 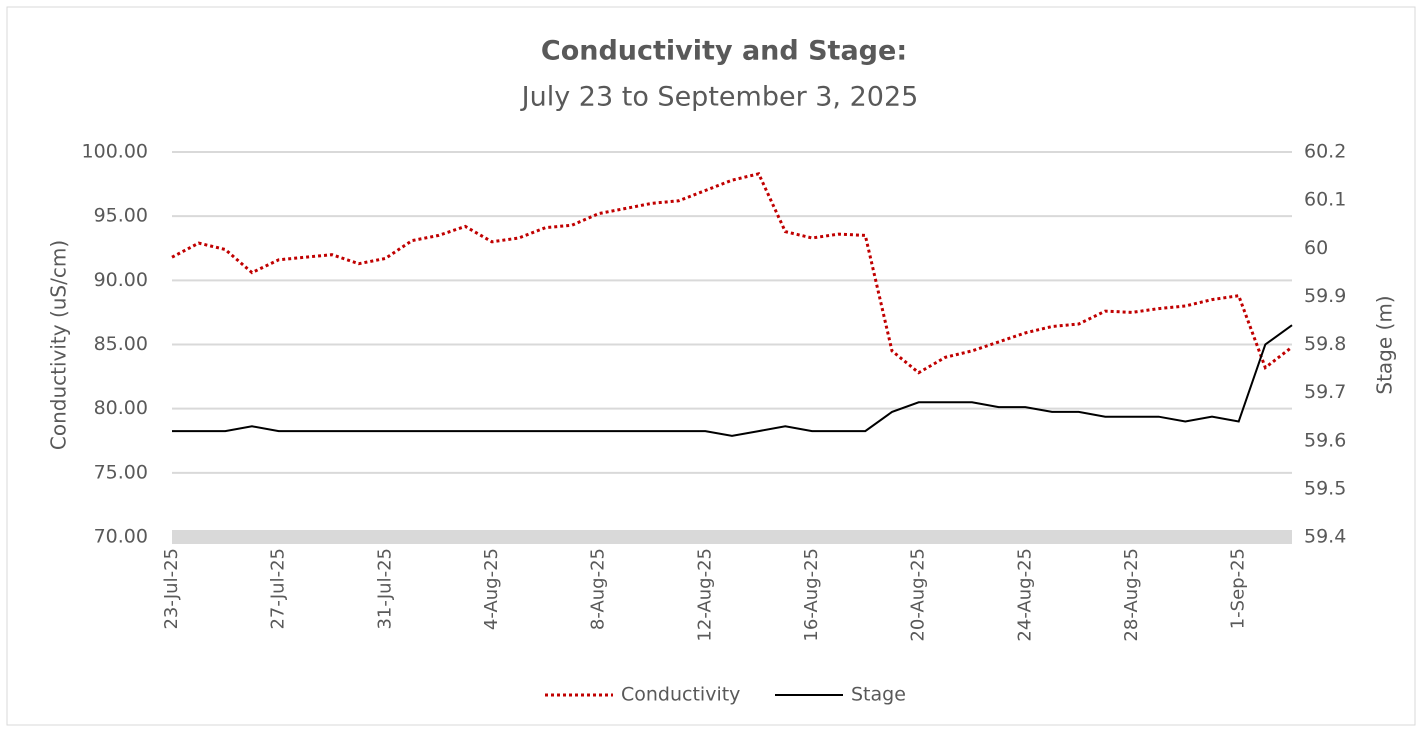 What do you see at coordinates (1325, 488) in the screenshot?
I see `y2-tick-label: 59.5` at bounding box center [1325, 488].